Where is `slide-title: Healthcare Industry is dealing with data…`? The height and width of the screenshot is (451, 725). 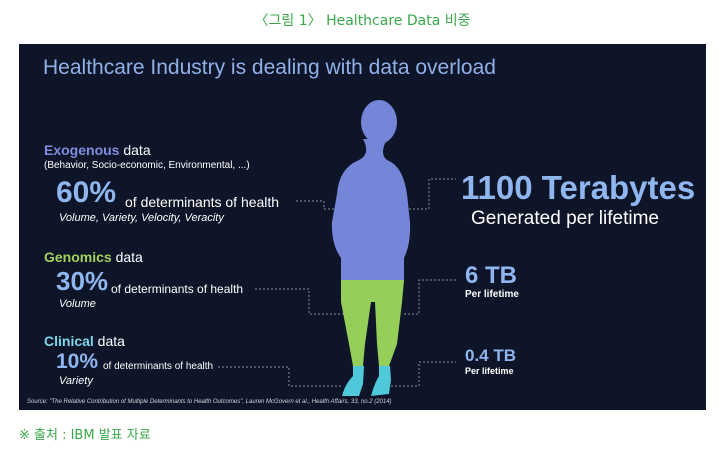
slide-title: Healthcare Industry is dealing with data… is located at coordinates (269, 67).